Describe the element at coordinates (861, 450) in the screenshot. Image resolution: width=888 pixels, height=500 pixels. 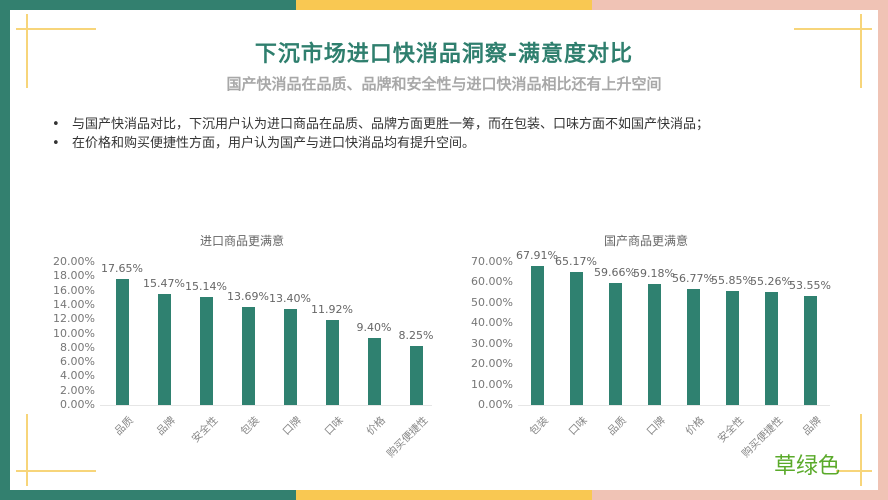
I see `corner-line-br-v` at that location.